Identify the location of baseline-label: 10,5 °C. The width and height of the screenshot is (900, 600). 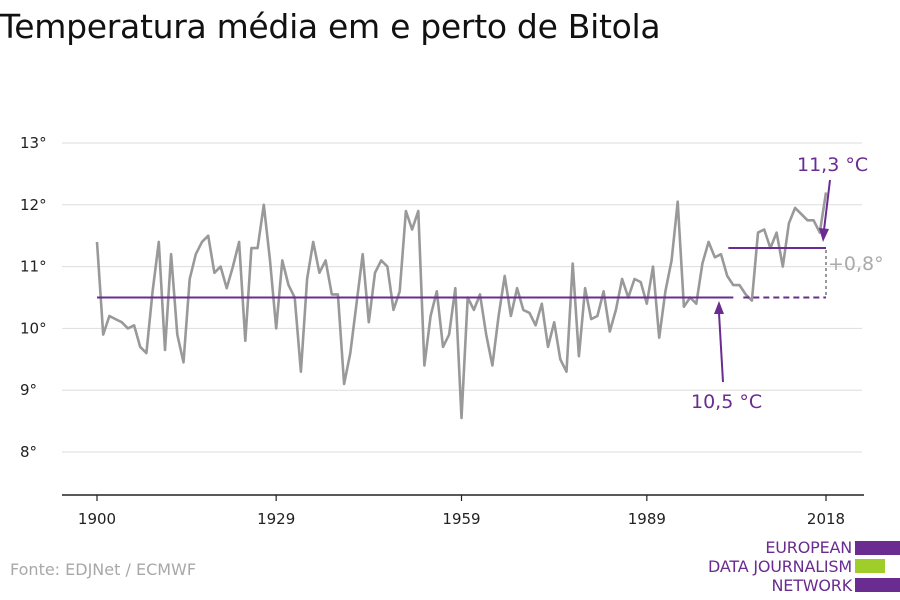
(726, 402).